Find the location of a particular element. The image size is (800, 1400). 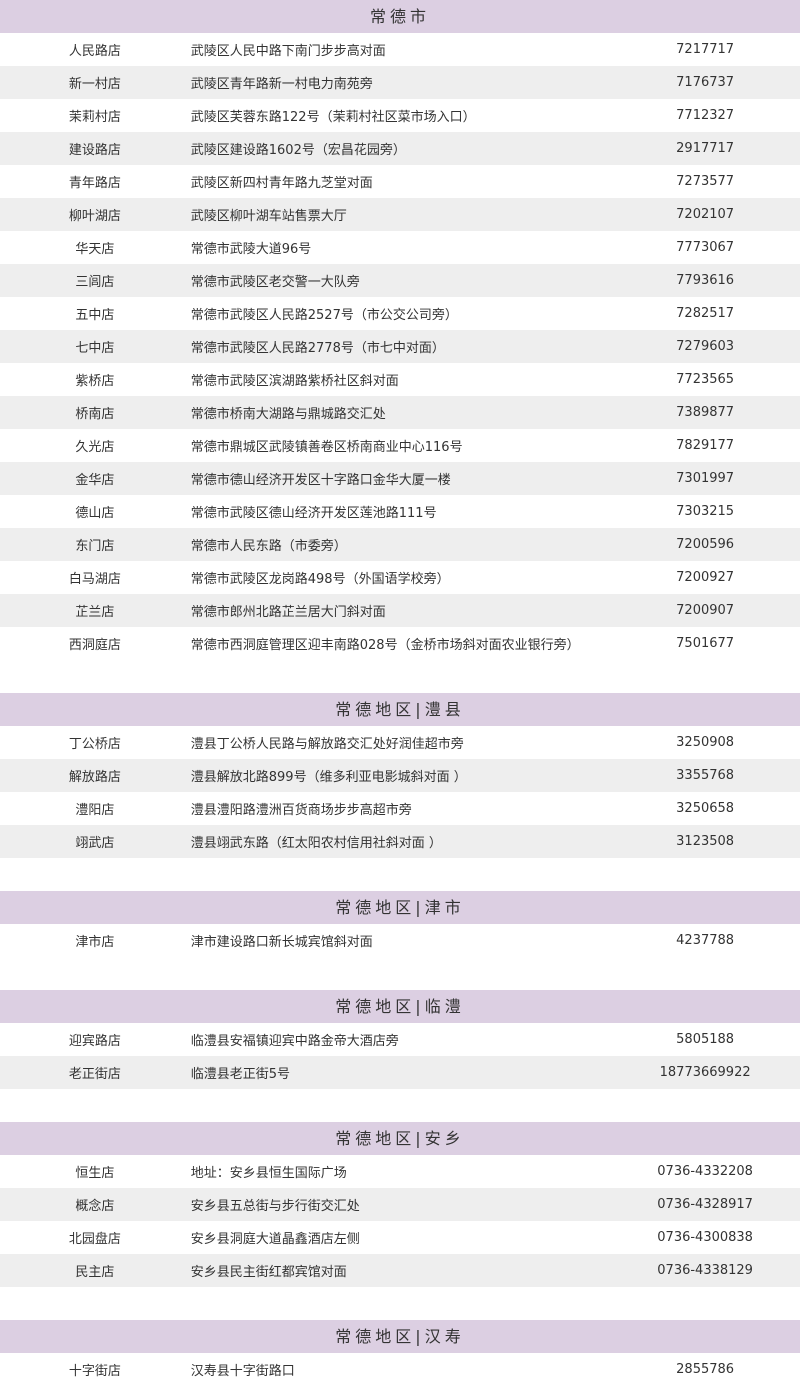

store-phone: 0736-4338129 is located at coordinates (705, 1270).